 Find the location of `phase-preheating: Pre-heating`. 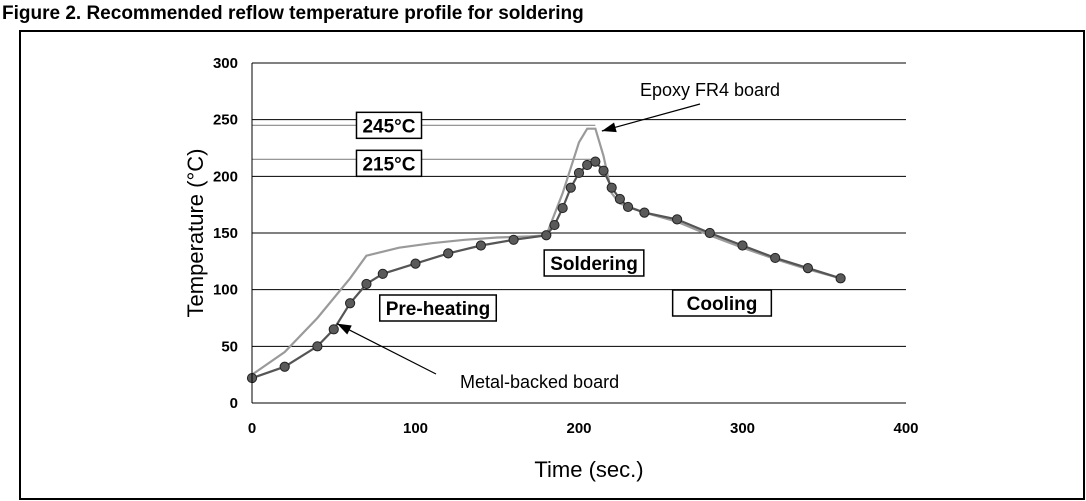

phase-preheating: Pre-heating is located at coordinates (438, 308).